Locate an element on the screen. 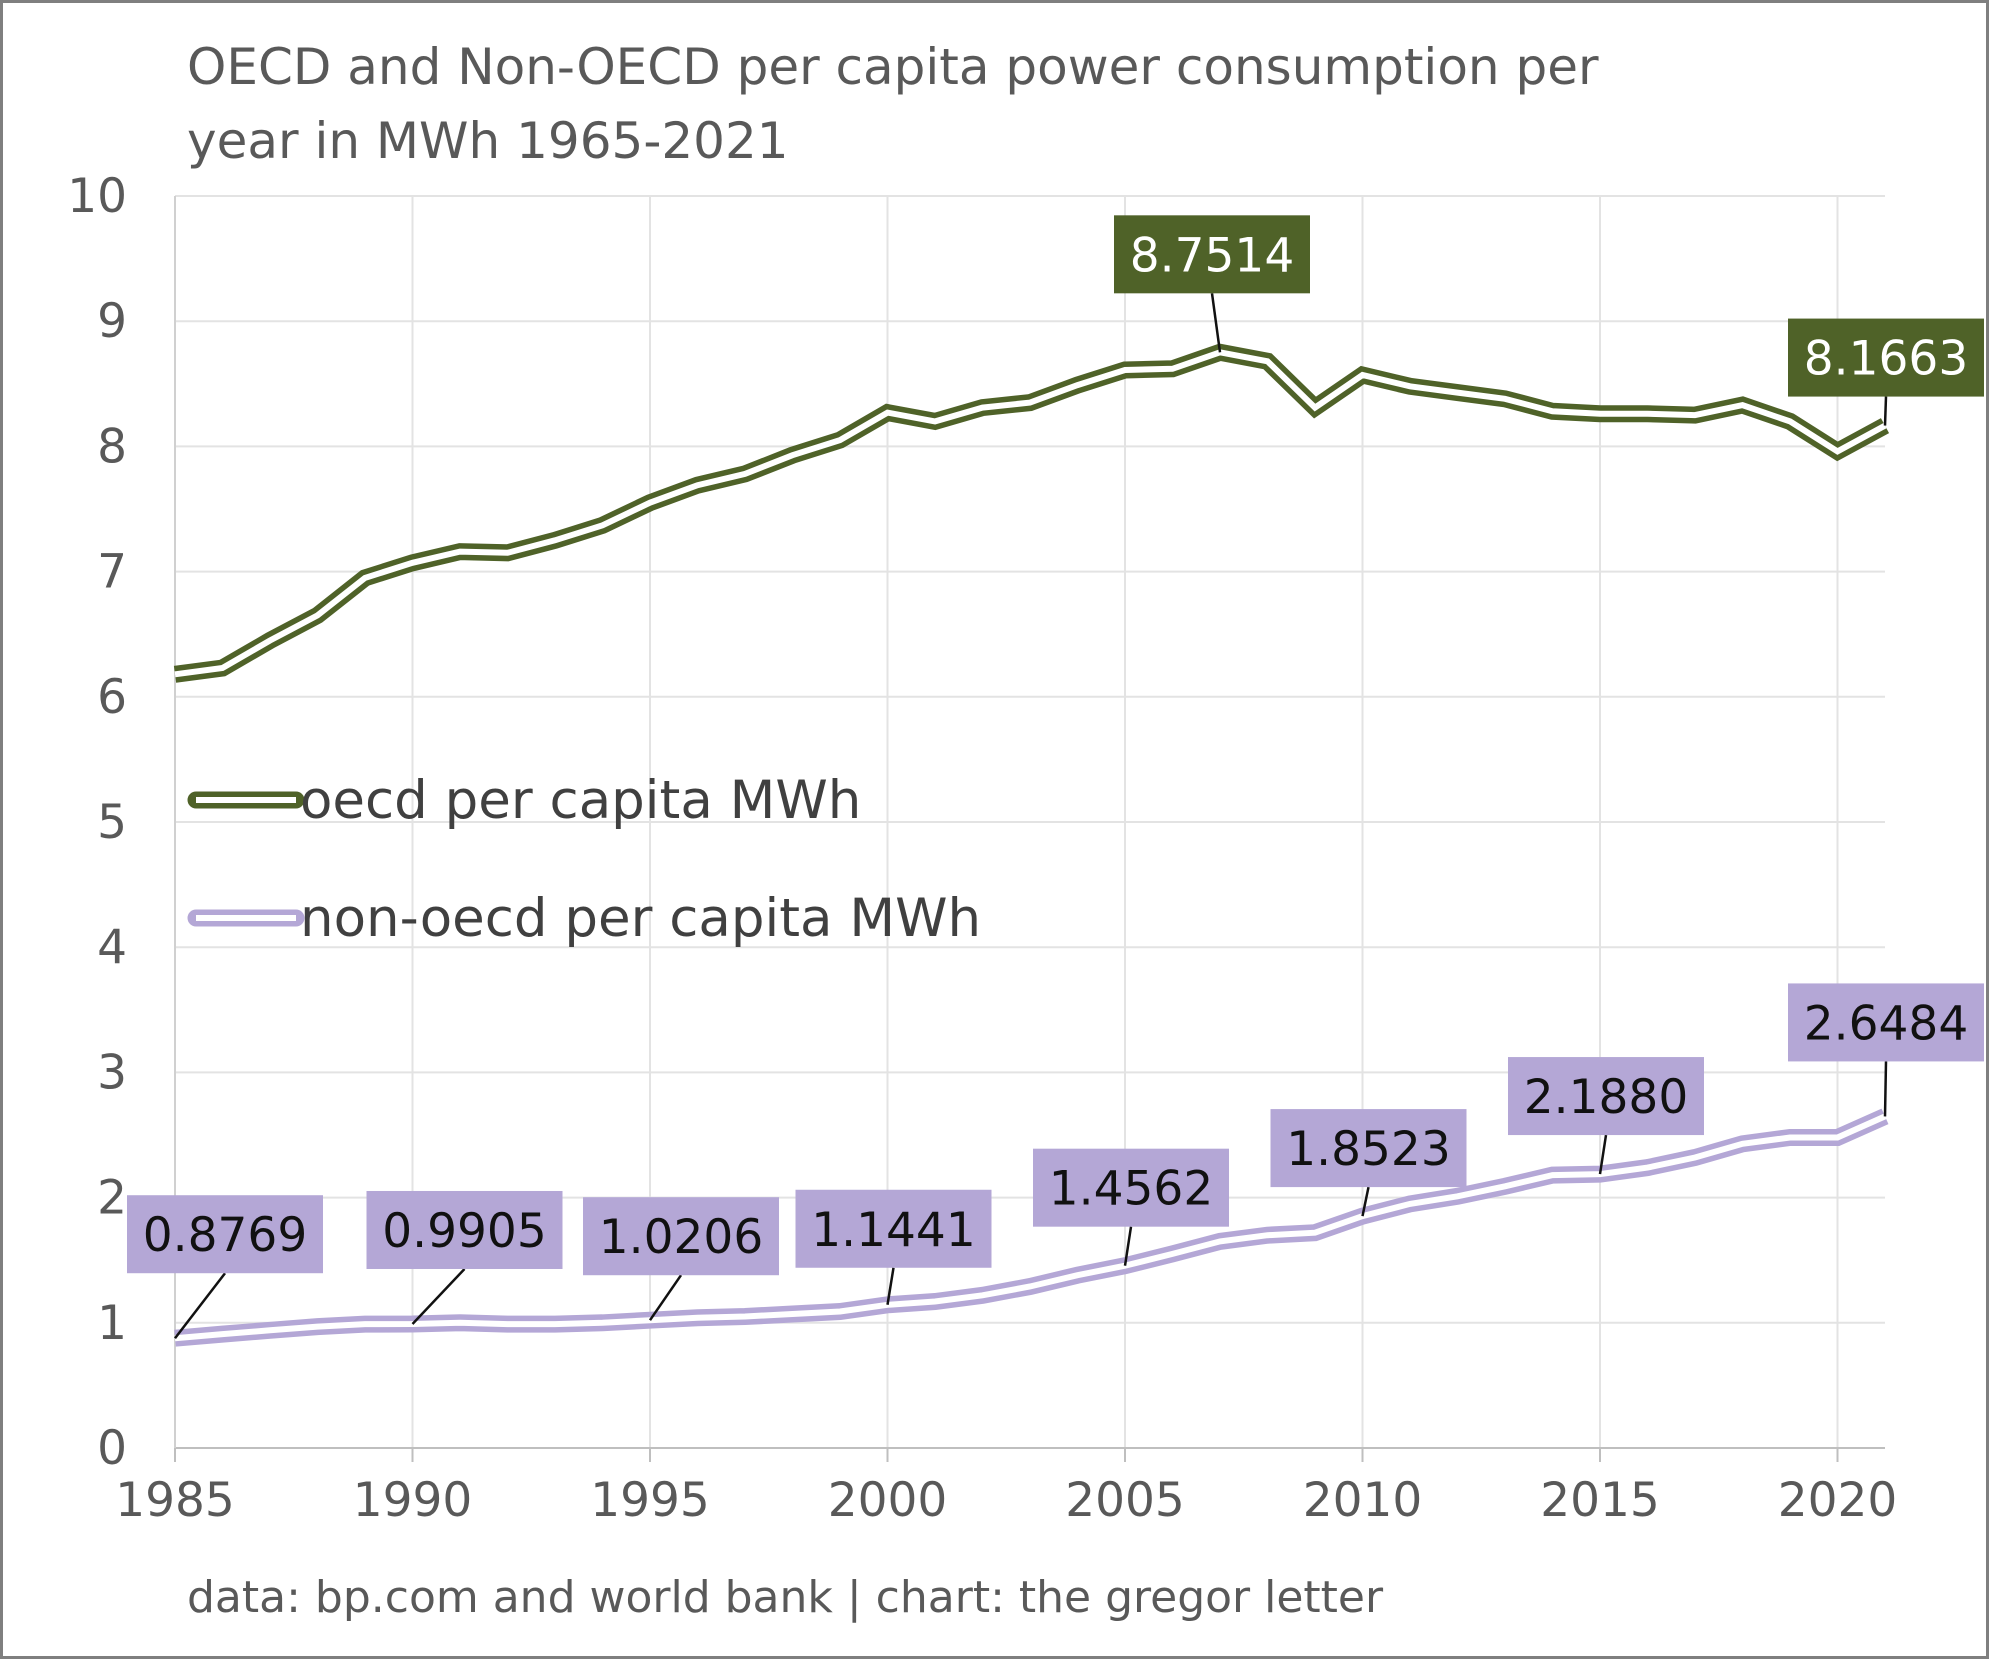  non-oecd-data-label: 1.0206 is located at coordinates (681, 1237).